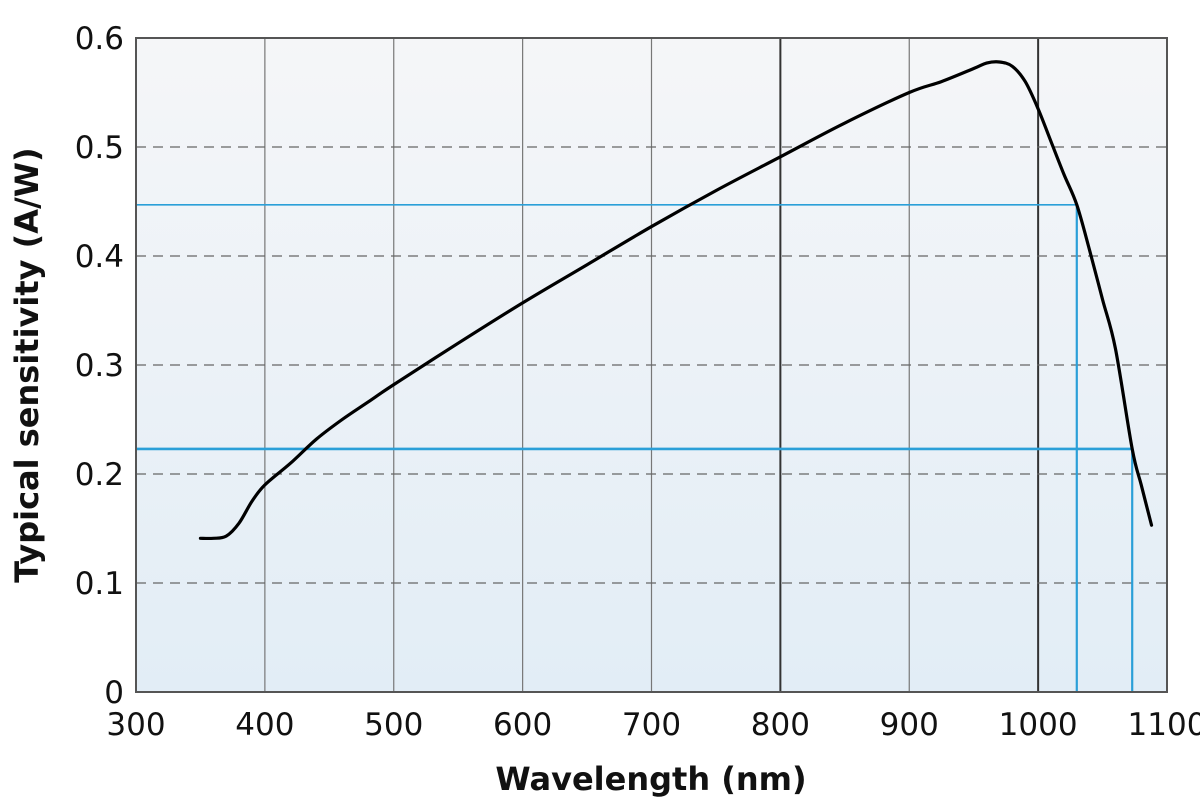 This screenshot has width=1200, height=805. I want to click on x-tick-label: 500, so click(393, 725).